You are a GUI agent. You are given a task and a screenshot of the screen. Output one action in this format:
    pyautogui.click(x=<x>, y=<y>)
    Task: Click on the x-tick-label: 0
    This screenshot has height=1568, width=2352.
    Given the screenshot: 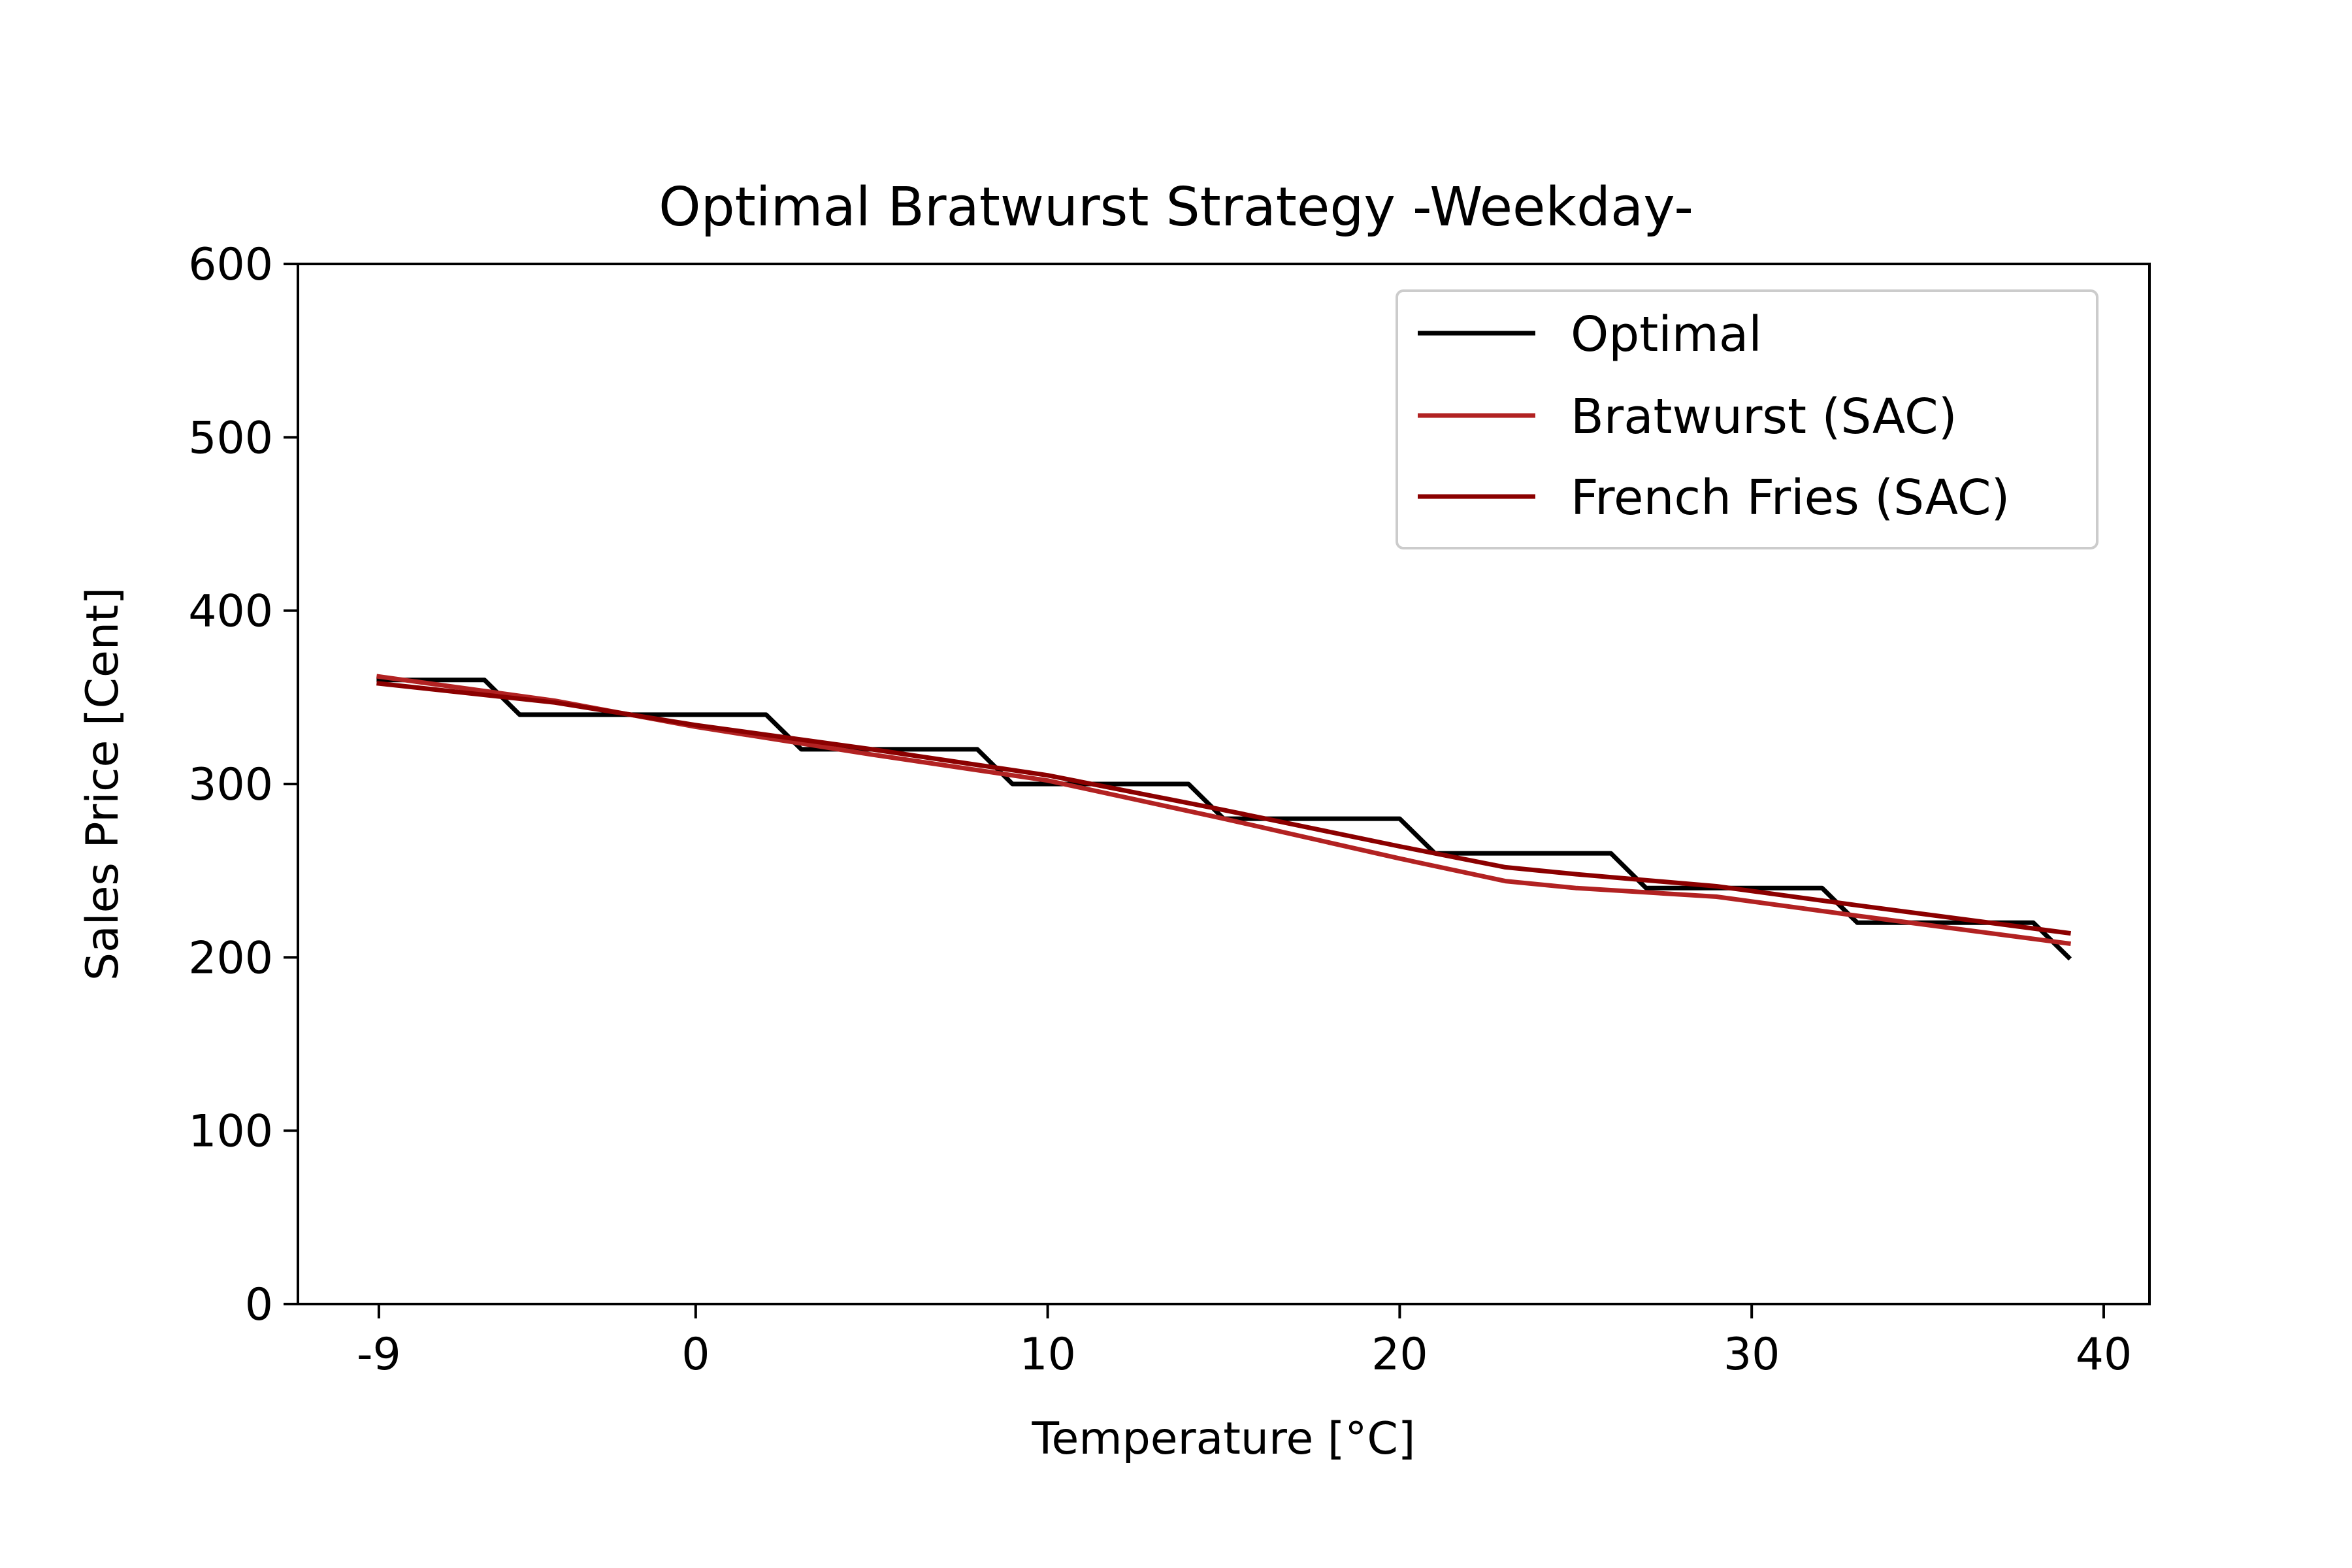 What is the action you would take?
    pyautogui.click(x=695, y=1354)
    